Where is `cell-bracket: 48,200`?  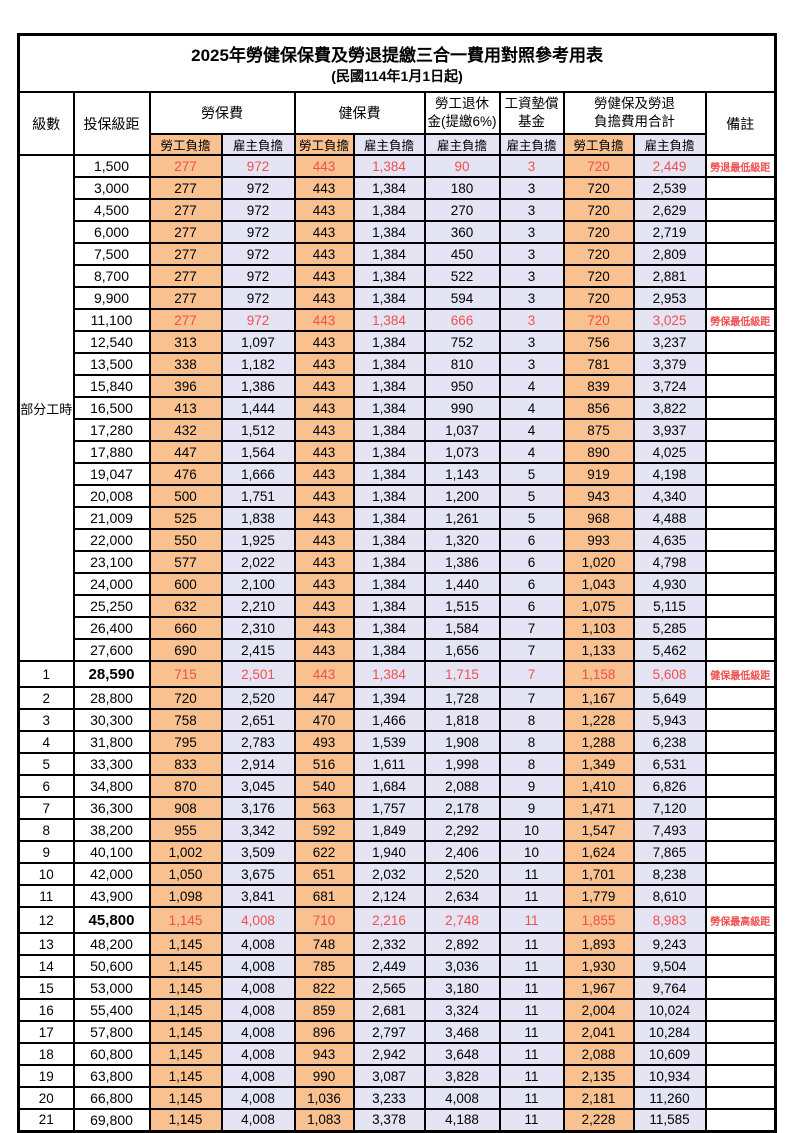 cell-bracket: 48,200 is located at coordinates (111, 944).